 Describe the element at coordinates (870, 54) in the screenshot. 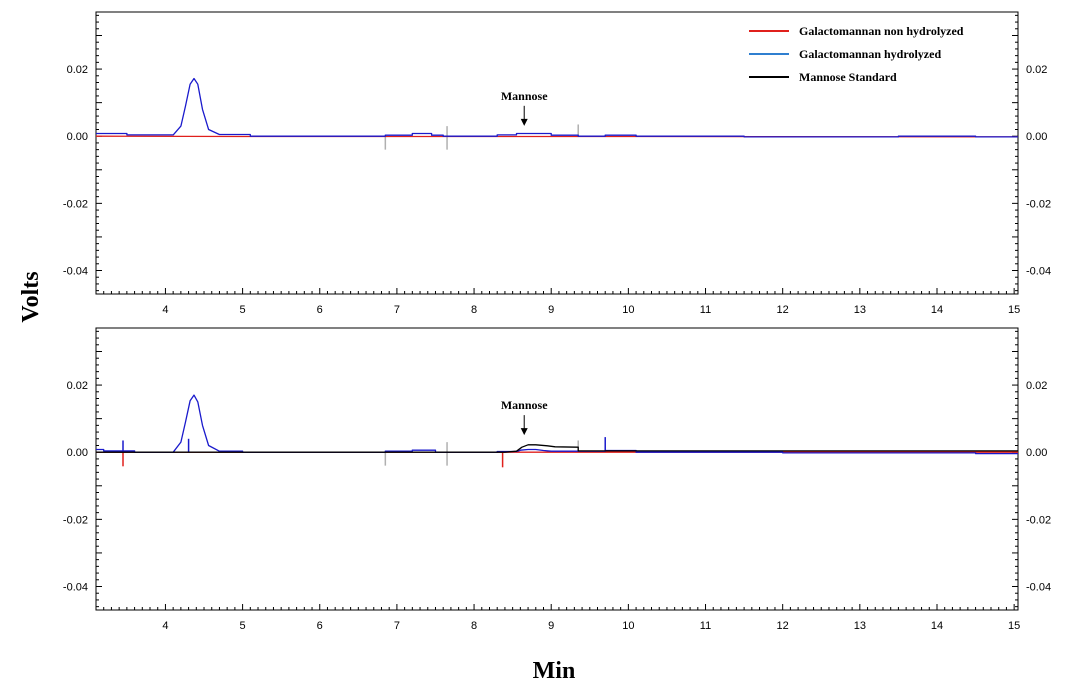

I see `legend-label: Galactomannan hydrolyzed` at that location.